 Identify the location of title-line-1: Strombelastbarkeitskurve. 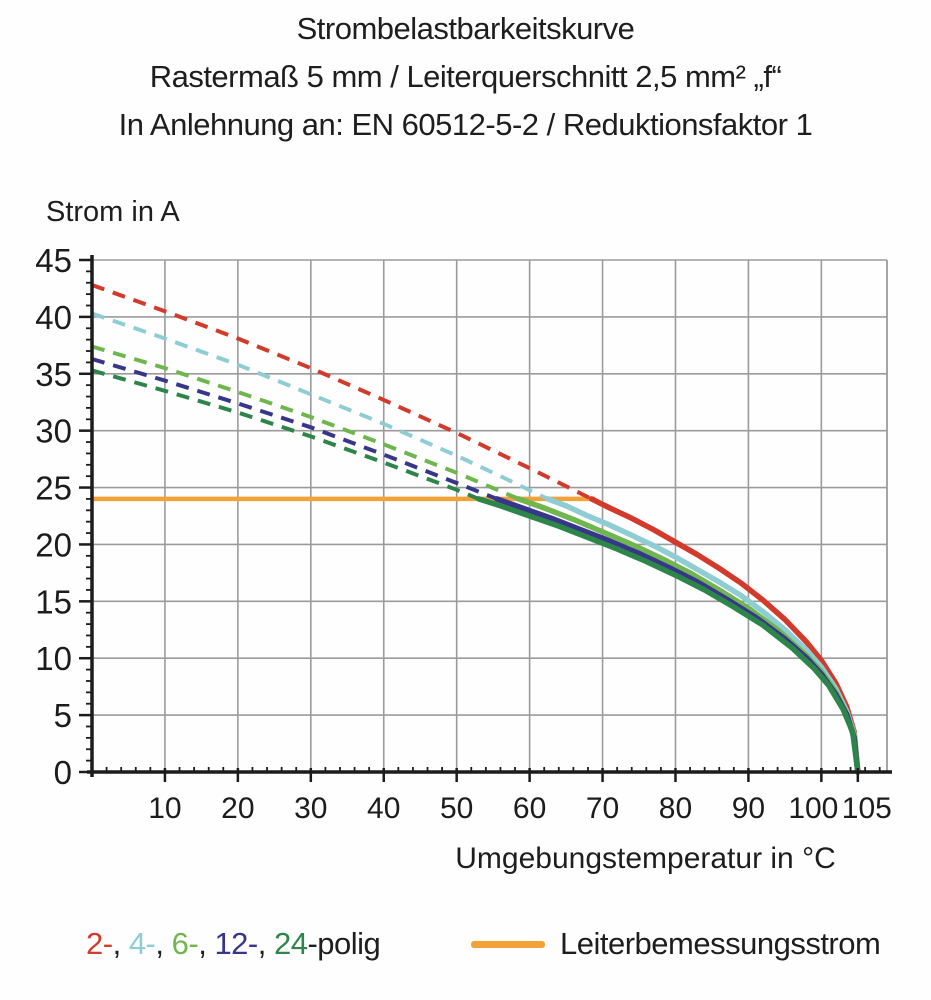
(465, 28).